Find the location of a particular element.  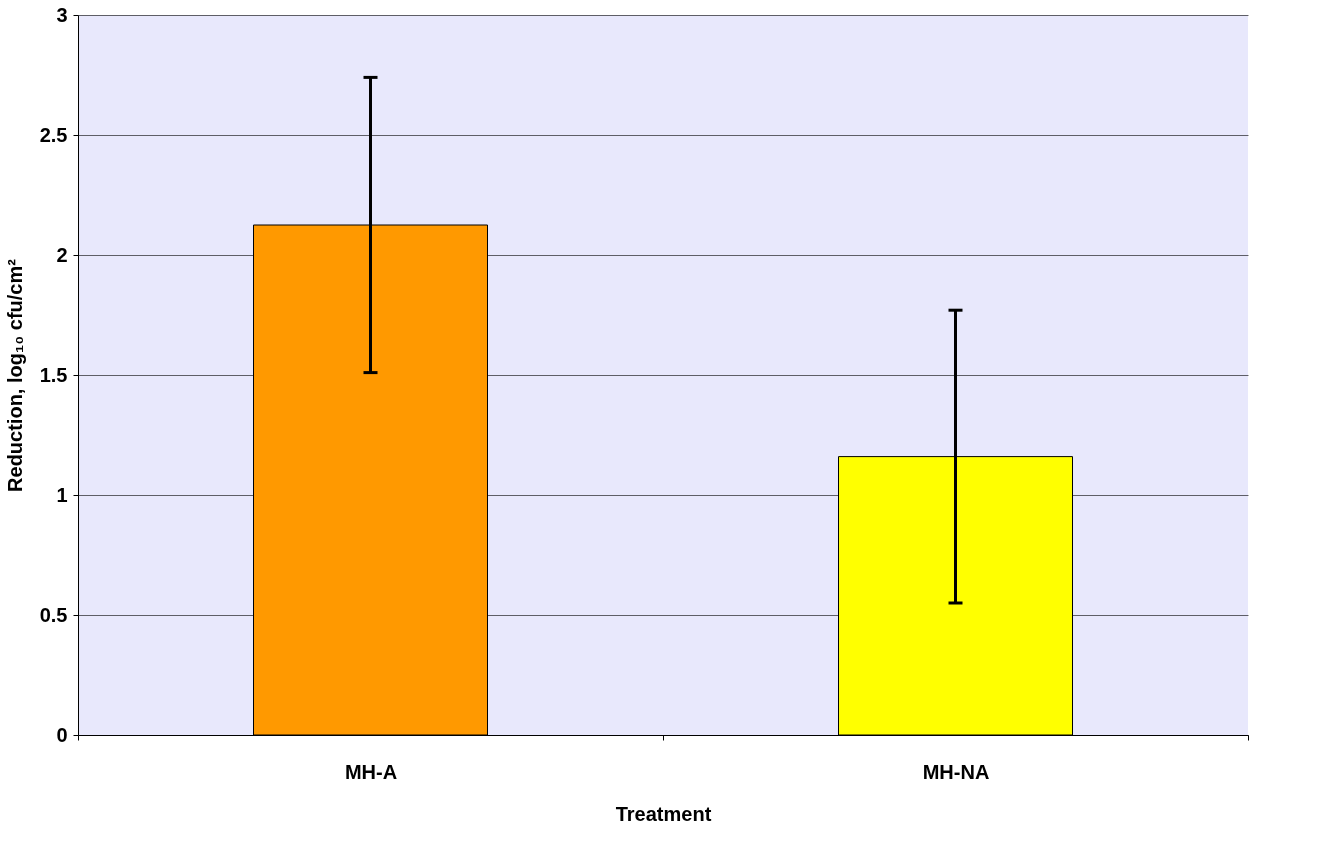

x-axis-title: Treatment is located at coordinates (663, 813).